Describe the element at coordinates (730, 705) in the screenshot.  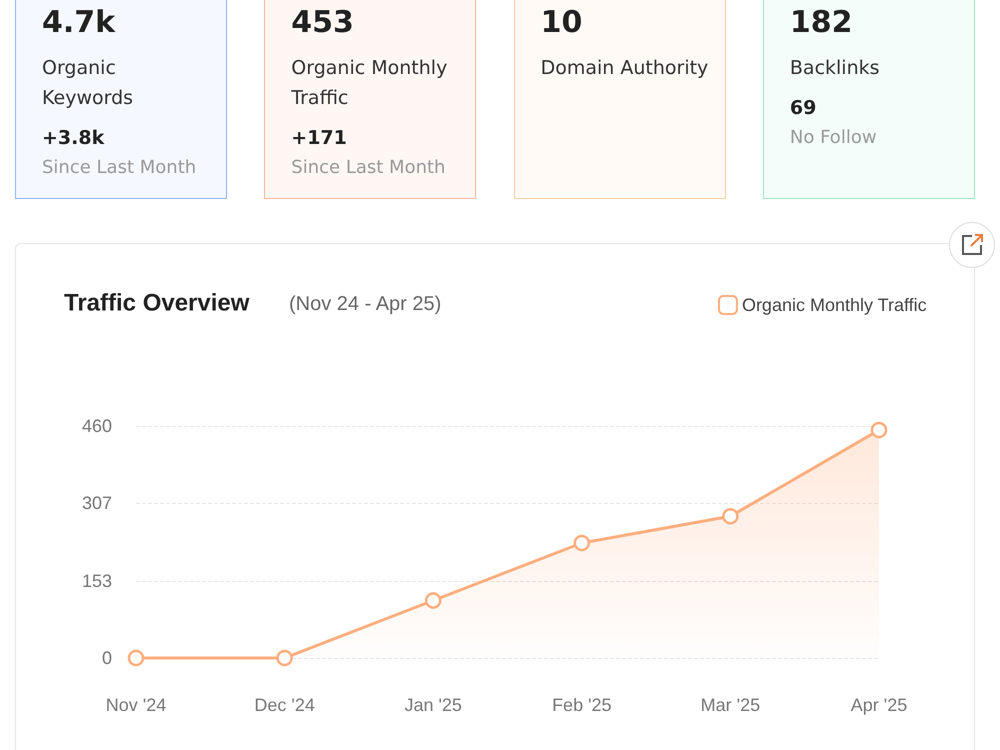
I see `x-tick-label: Mar '25` at that location.